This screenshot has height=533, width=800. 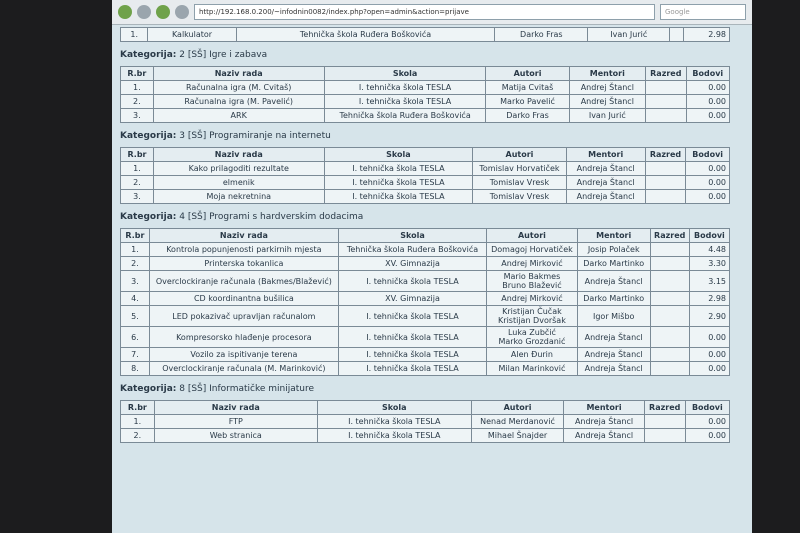 I want to click on cell: Igor Mišbo, so click(x=613, y=316).